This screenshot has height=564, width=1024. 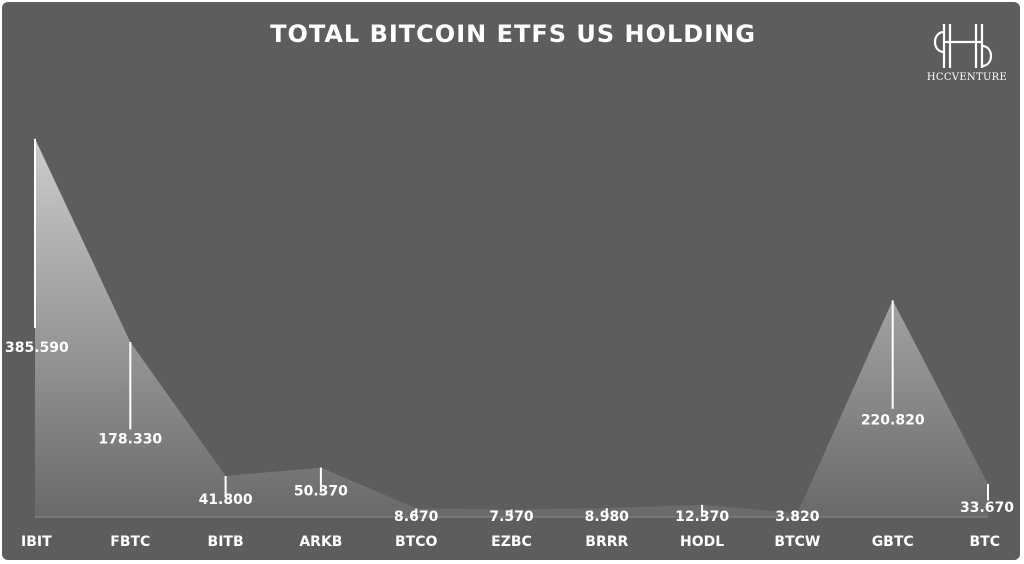 What do you see at coordinates (987, 508) in the screenshot?
I see `data-label-btc: 33.670` at bounding box center [987, 508].